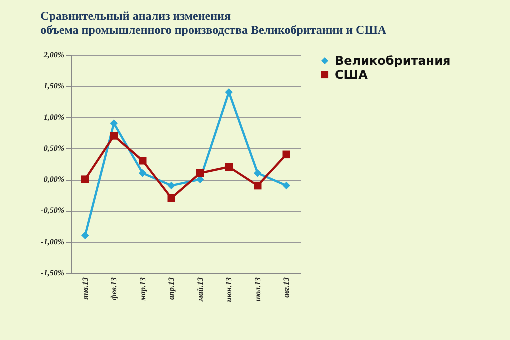  I want to click on legend-label: Великобритания, so click(393, 61).